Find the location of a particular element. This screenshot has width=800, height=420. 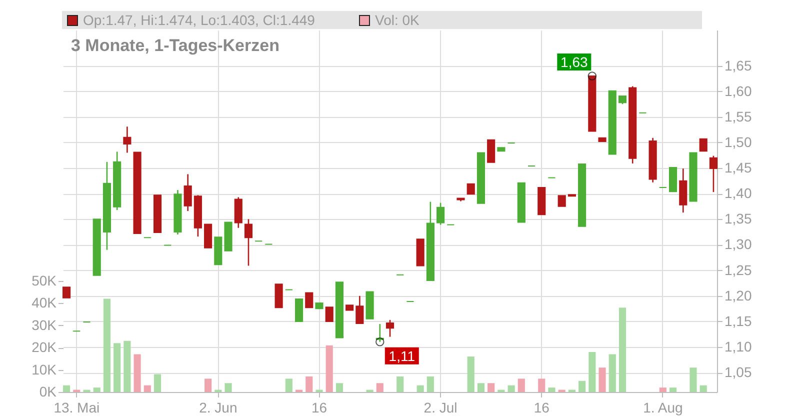

text: Vol: 0K is located at coordinates (397, 20).